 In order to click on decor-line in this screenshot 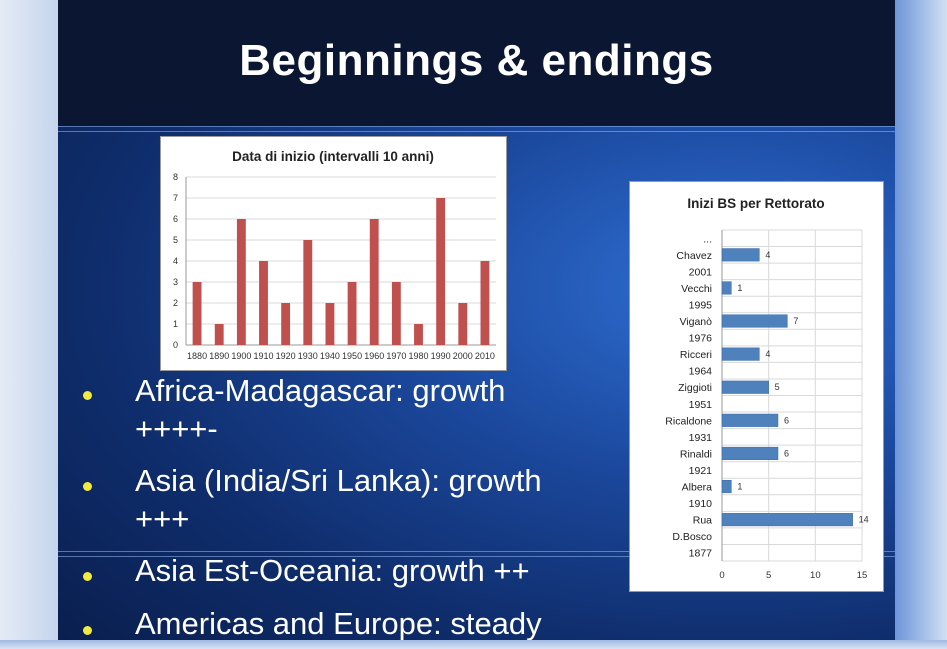, I will do `click(476, 551)`.